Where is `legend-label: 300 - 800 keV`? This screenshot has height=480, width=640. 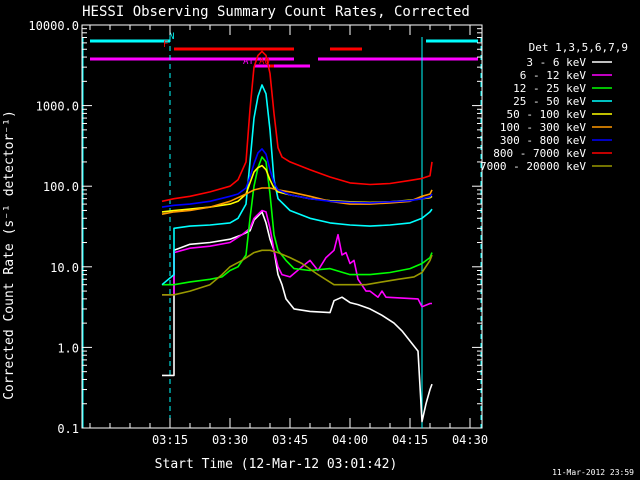 legend-label: 300 - 800 keV is located at coordinates (543, 140).